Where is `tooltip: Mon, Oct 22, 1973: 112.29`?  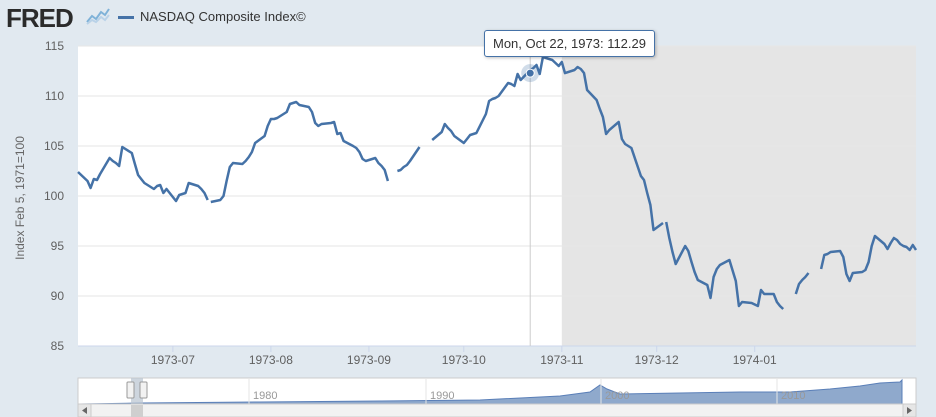
tooltip: Mon, Oct 22, 1973: 112.29 is located at coordinates (569, 43).